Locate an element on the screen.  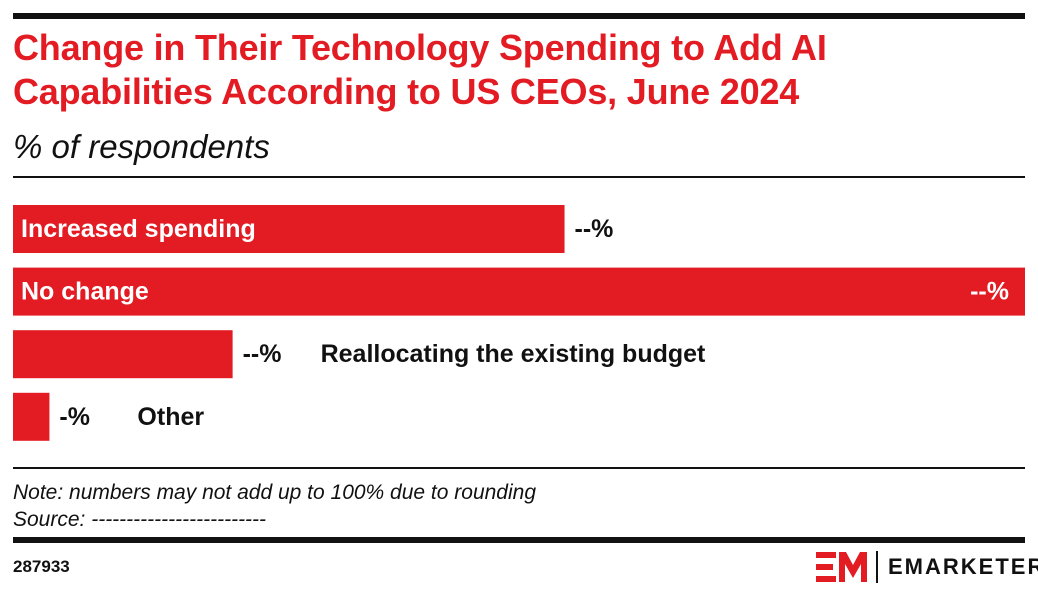
bottom-rule is located at coordinates (519, 540).